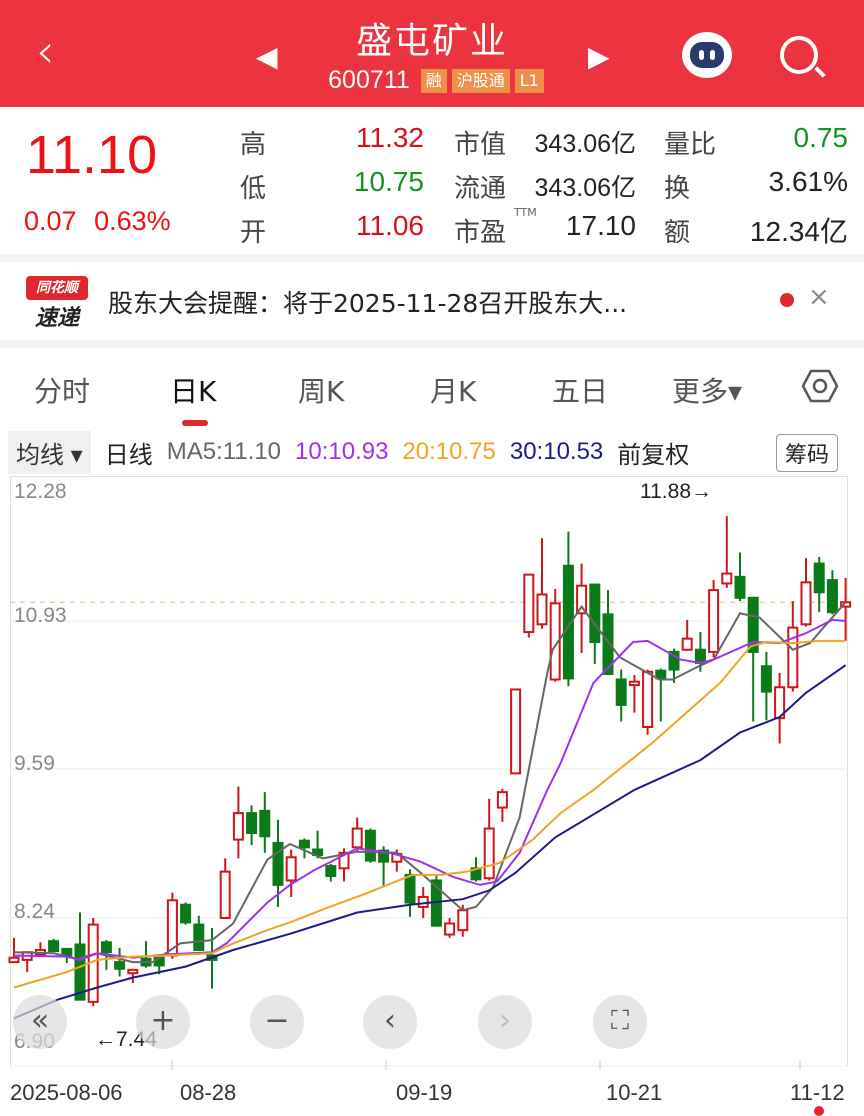  What do you see at coordinates (195, 423) in the screenshot?
I see `active-tab-indicator` at bounding box center [195, 423].